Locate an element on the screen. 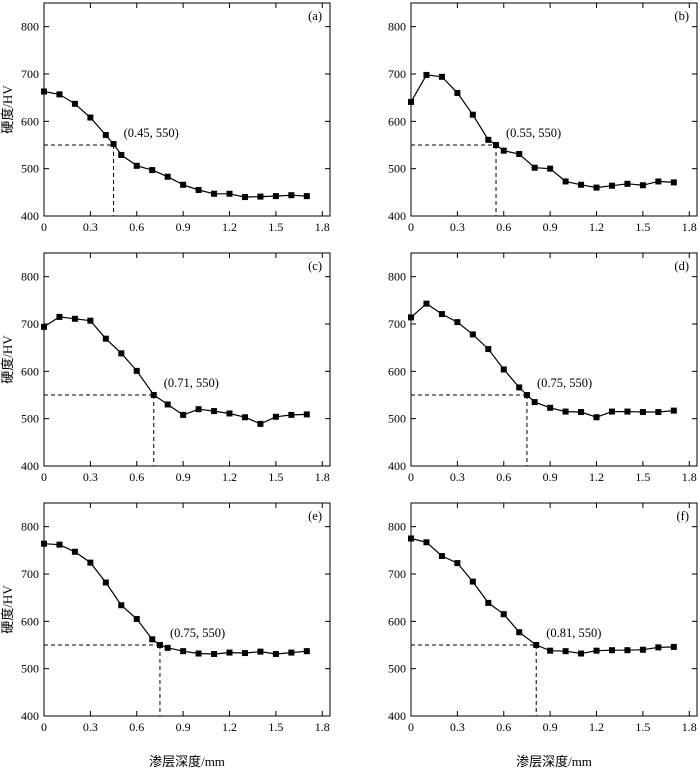  panel-label: (f) is located at coordinates (683, 516).